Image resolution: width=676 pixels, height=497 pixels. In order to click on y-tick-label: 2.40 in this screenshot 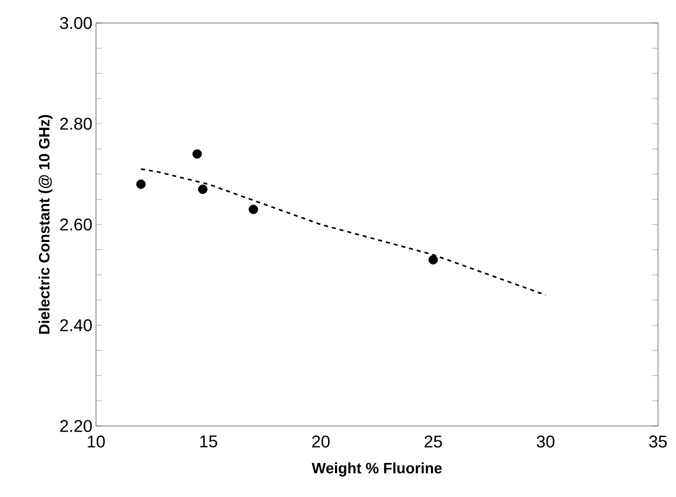, I will do `click(76, 325)`.